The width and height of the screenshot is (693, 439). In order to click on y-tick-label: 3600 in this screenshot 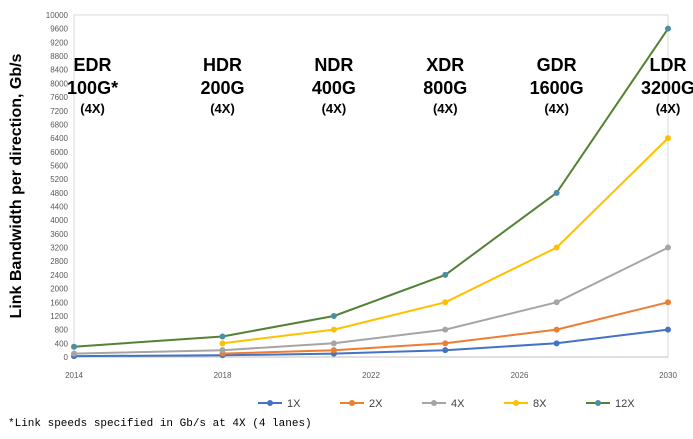, I will do `click(59, 234)`.